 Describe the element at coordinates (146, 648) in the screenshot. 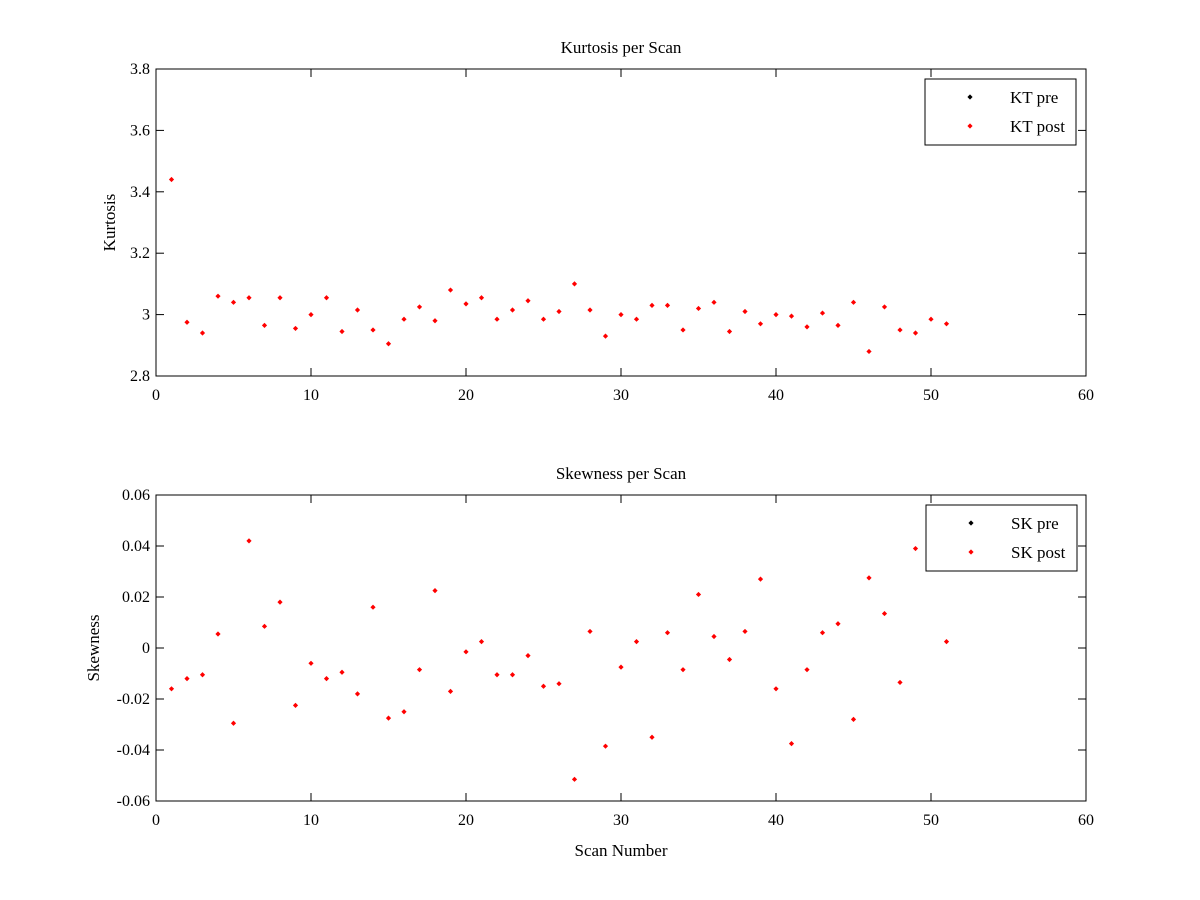

I see `y-tick-label: 0` at that location.